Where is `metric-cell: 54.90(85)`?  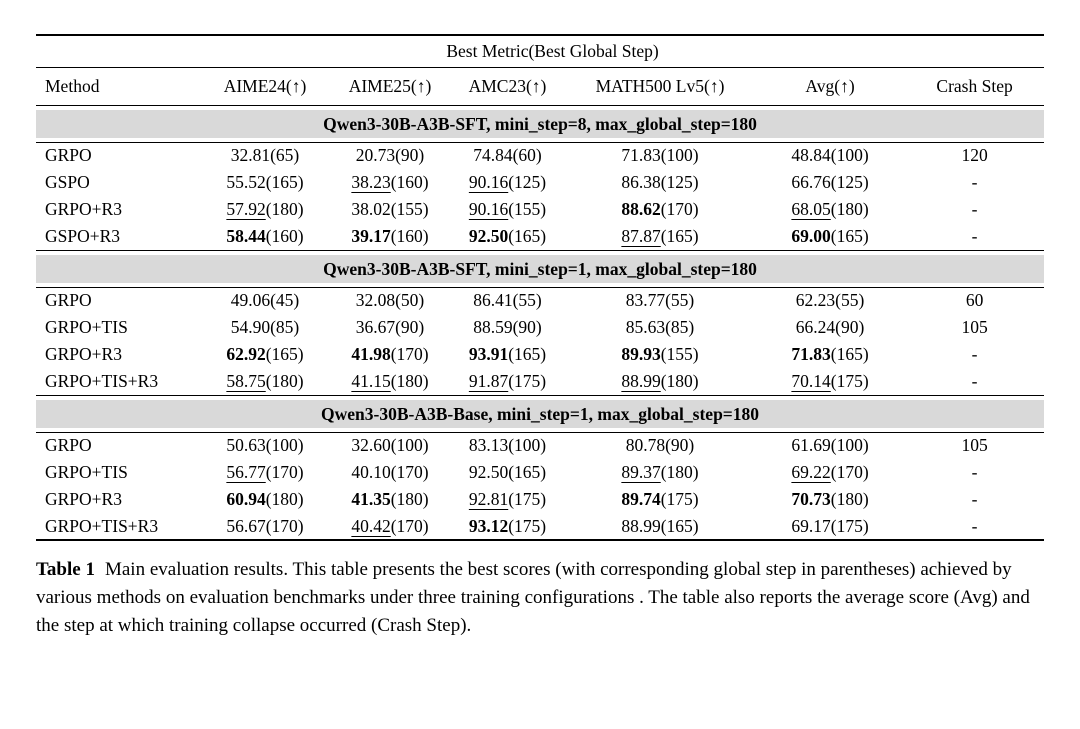
metric-cell: 54.90(85) is located at coordinates (265, 327).